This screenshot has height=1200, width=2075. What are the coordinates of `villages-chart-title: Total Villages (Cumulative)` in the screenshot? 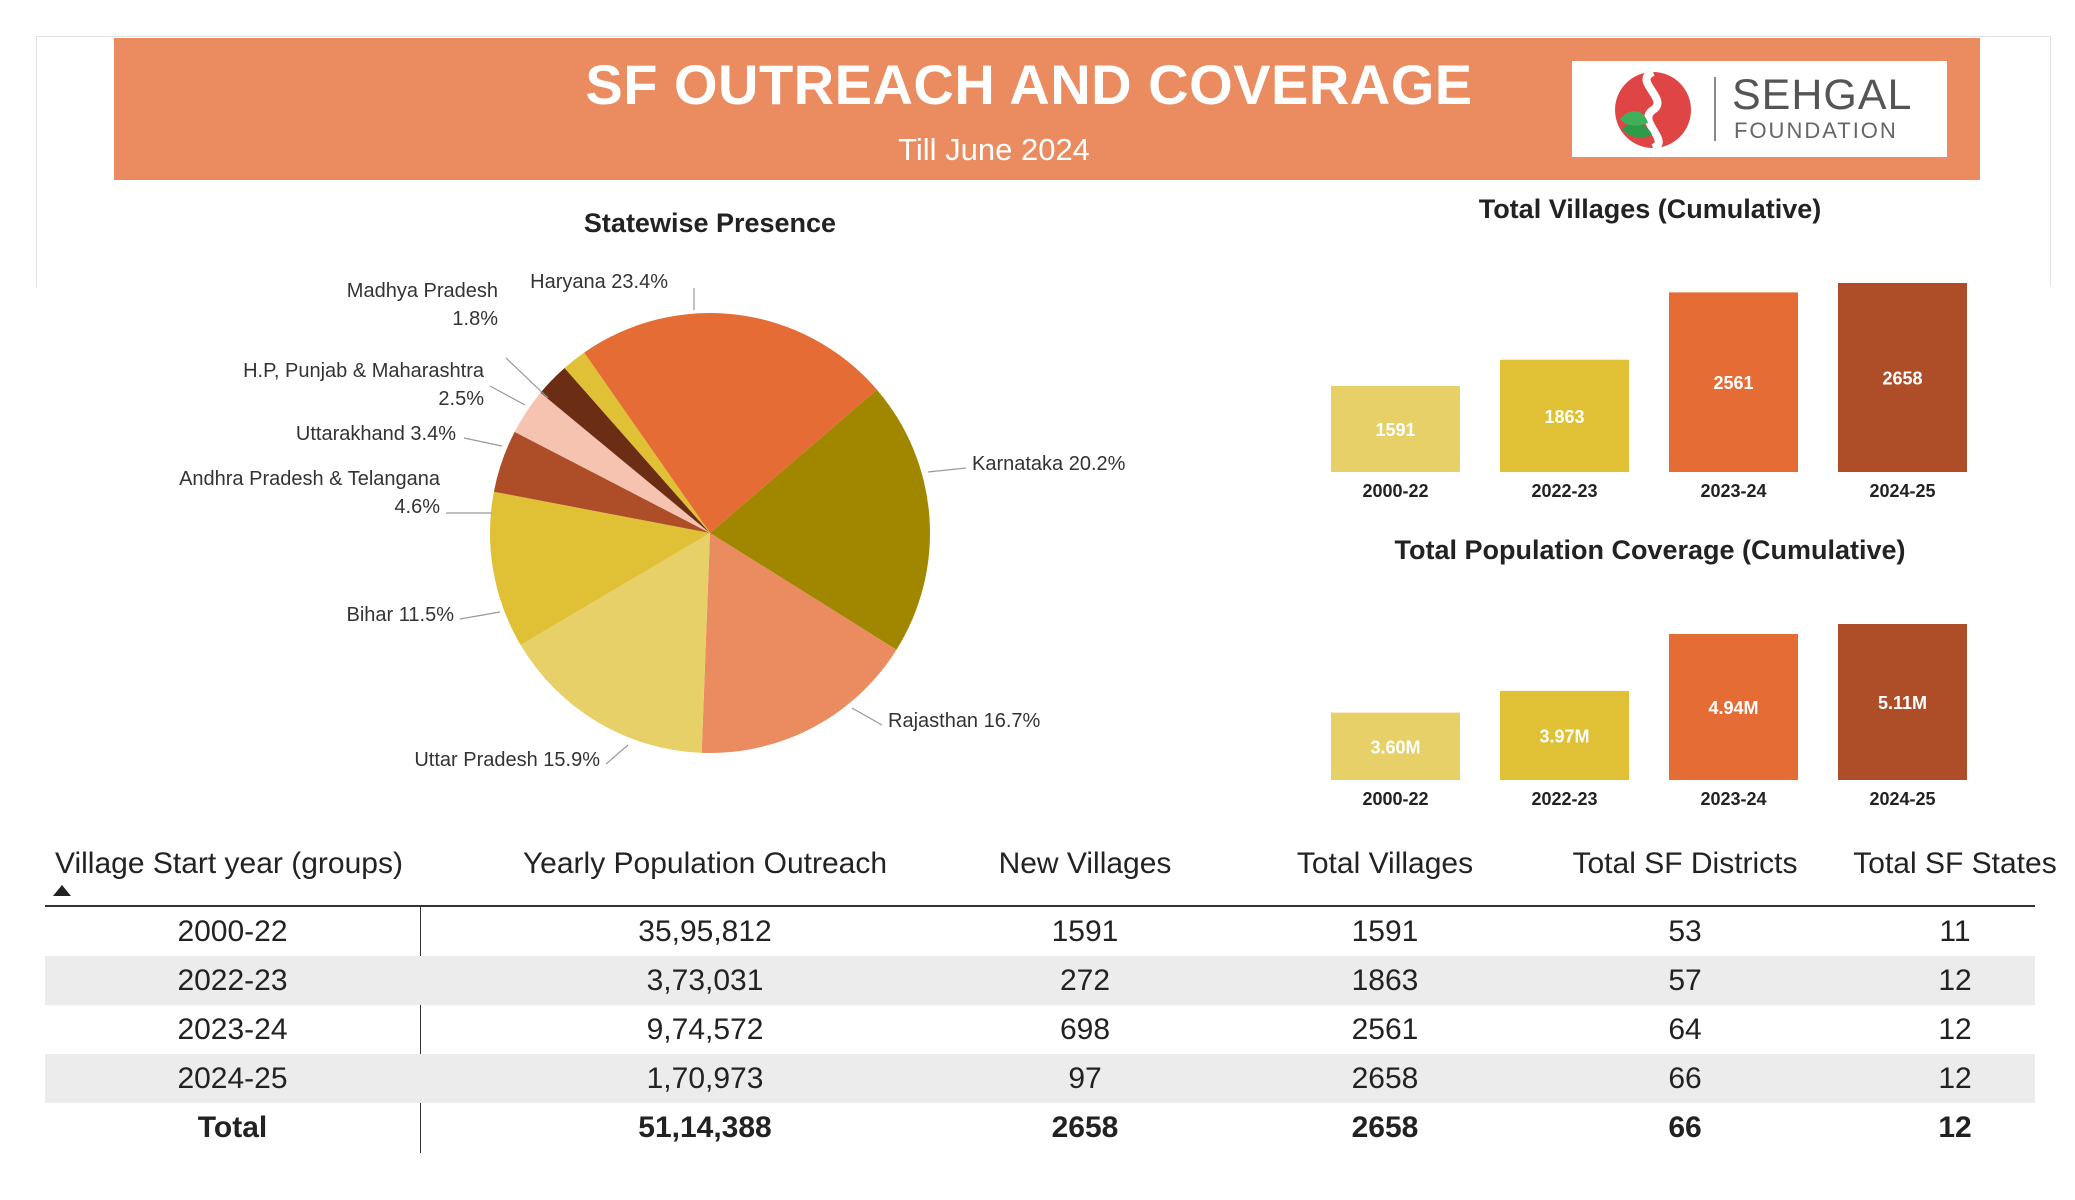 It's located at (1650, 209).